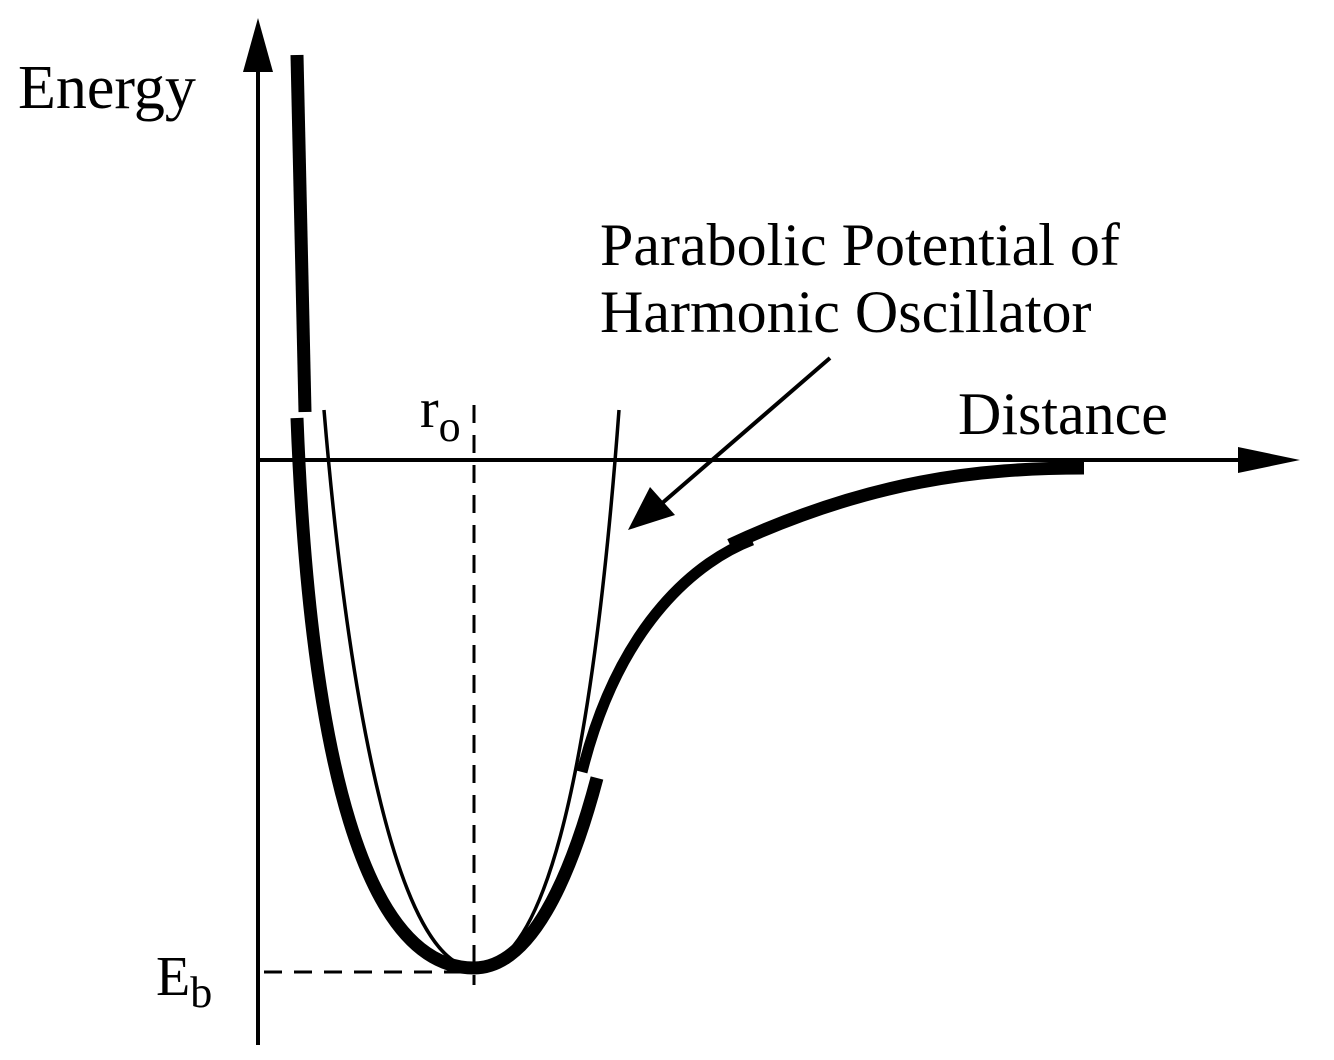 This screenshot has height=1060, width=1334. Describe the element at coordinates (201, 992) in the screenshot. I see `eb-label-subscript: b` at that location.